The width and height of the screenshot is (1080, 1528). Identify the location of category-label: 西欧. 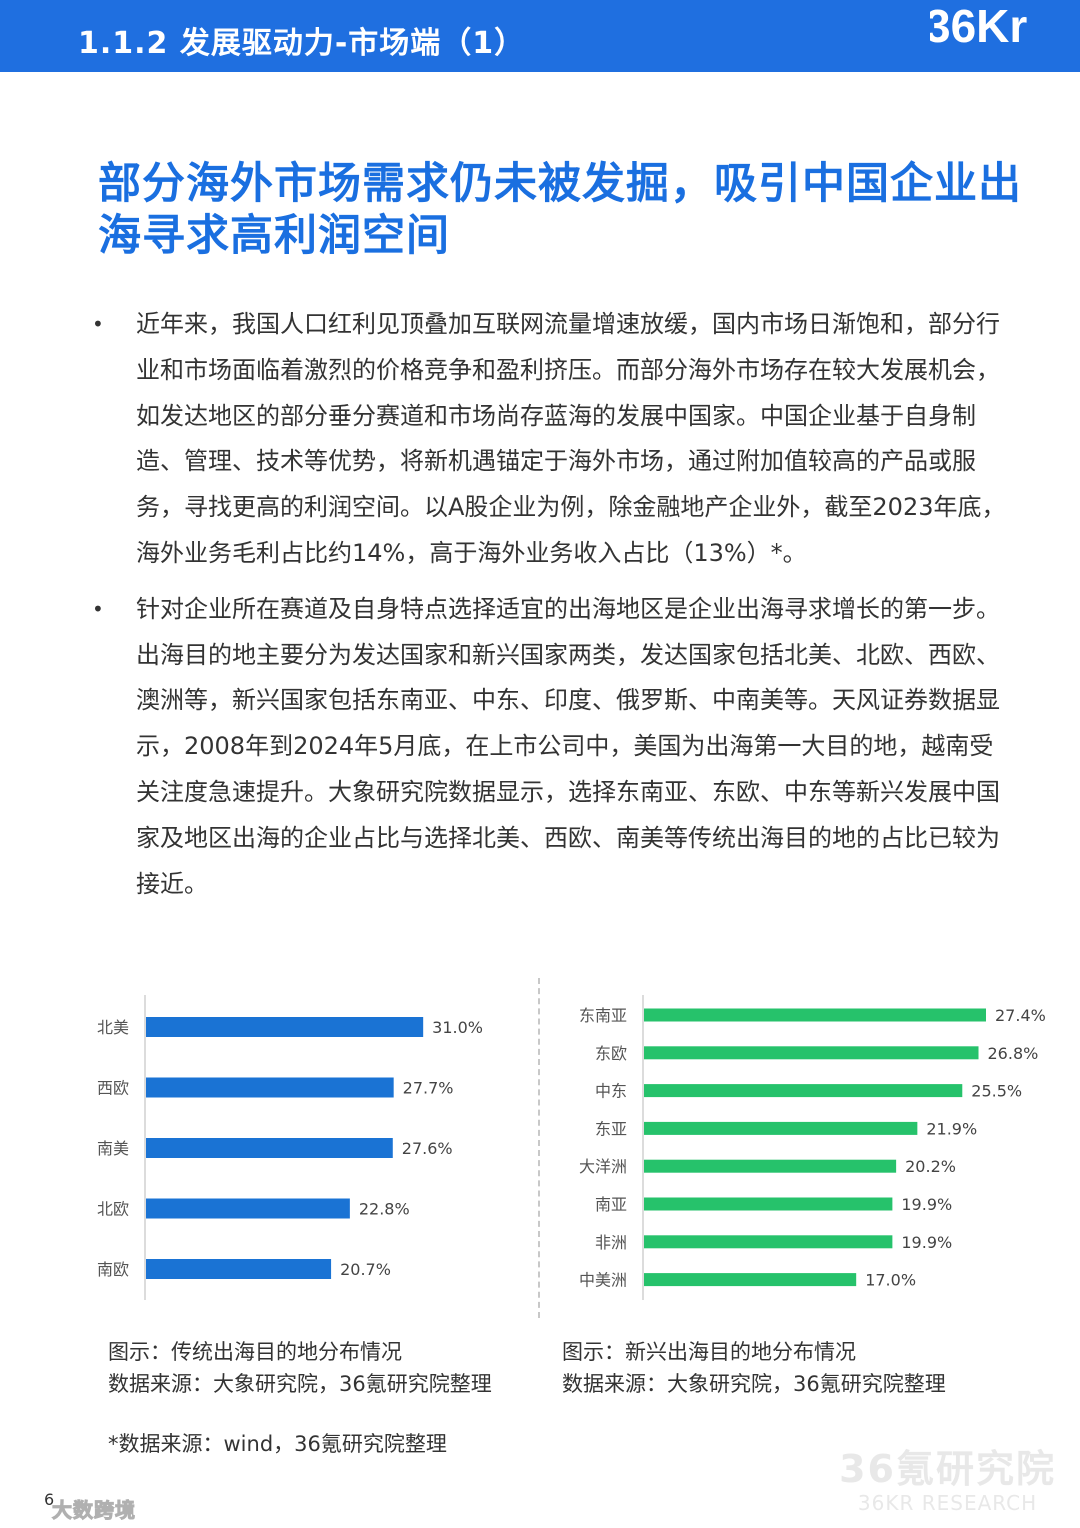
(113, 1088).